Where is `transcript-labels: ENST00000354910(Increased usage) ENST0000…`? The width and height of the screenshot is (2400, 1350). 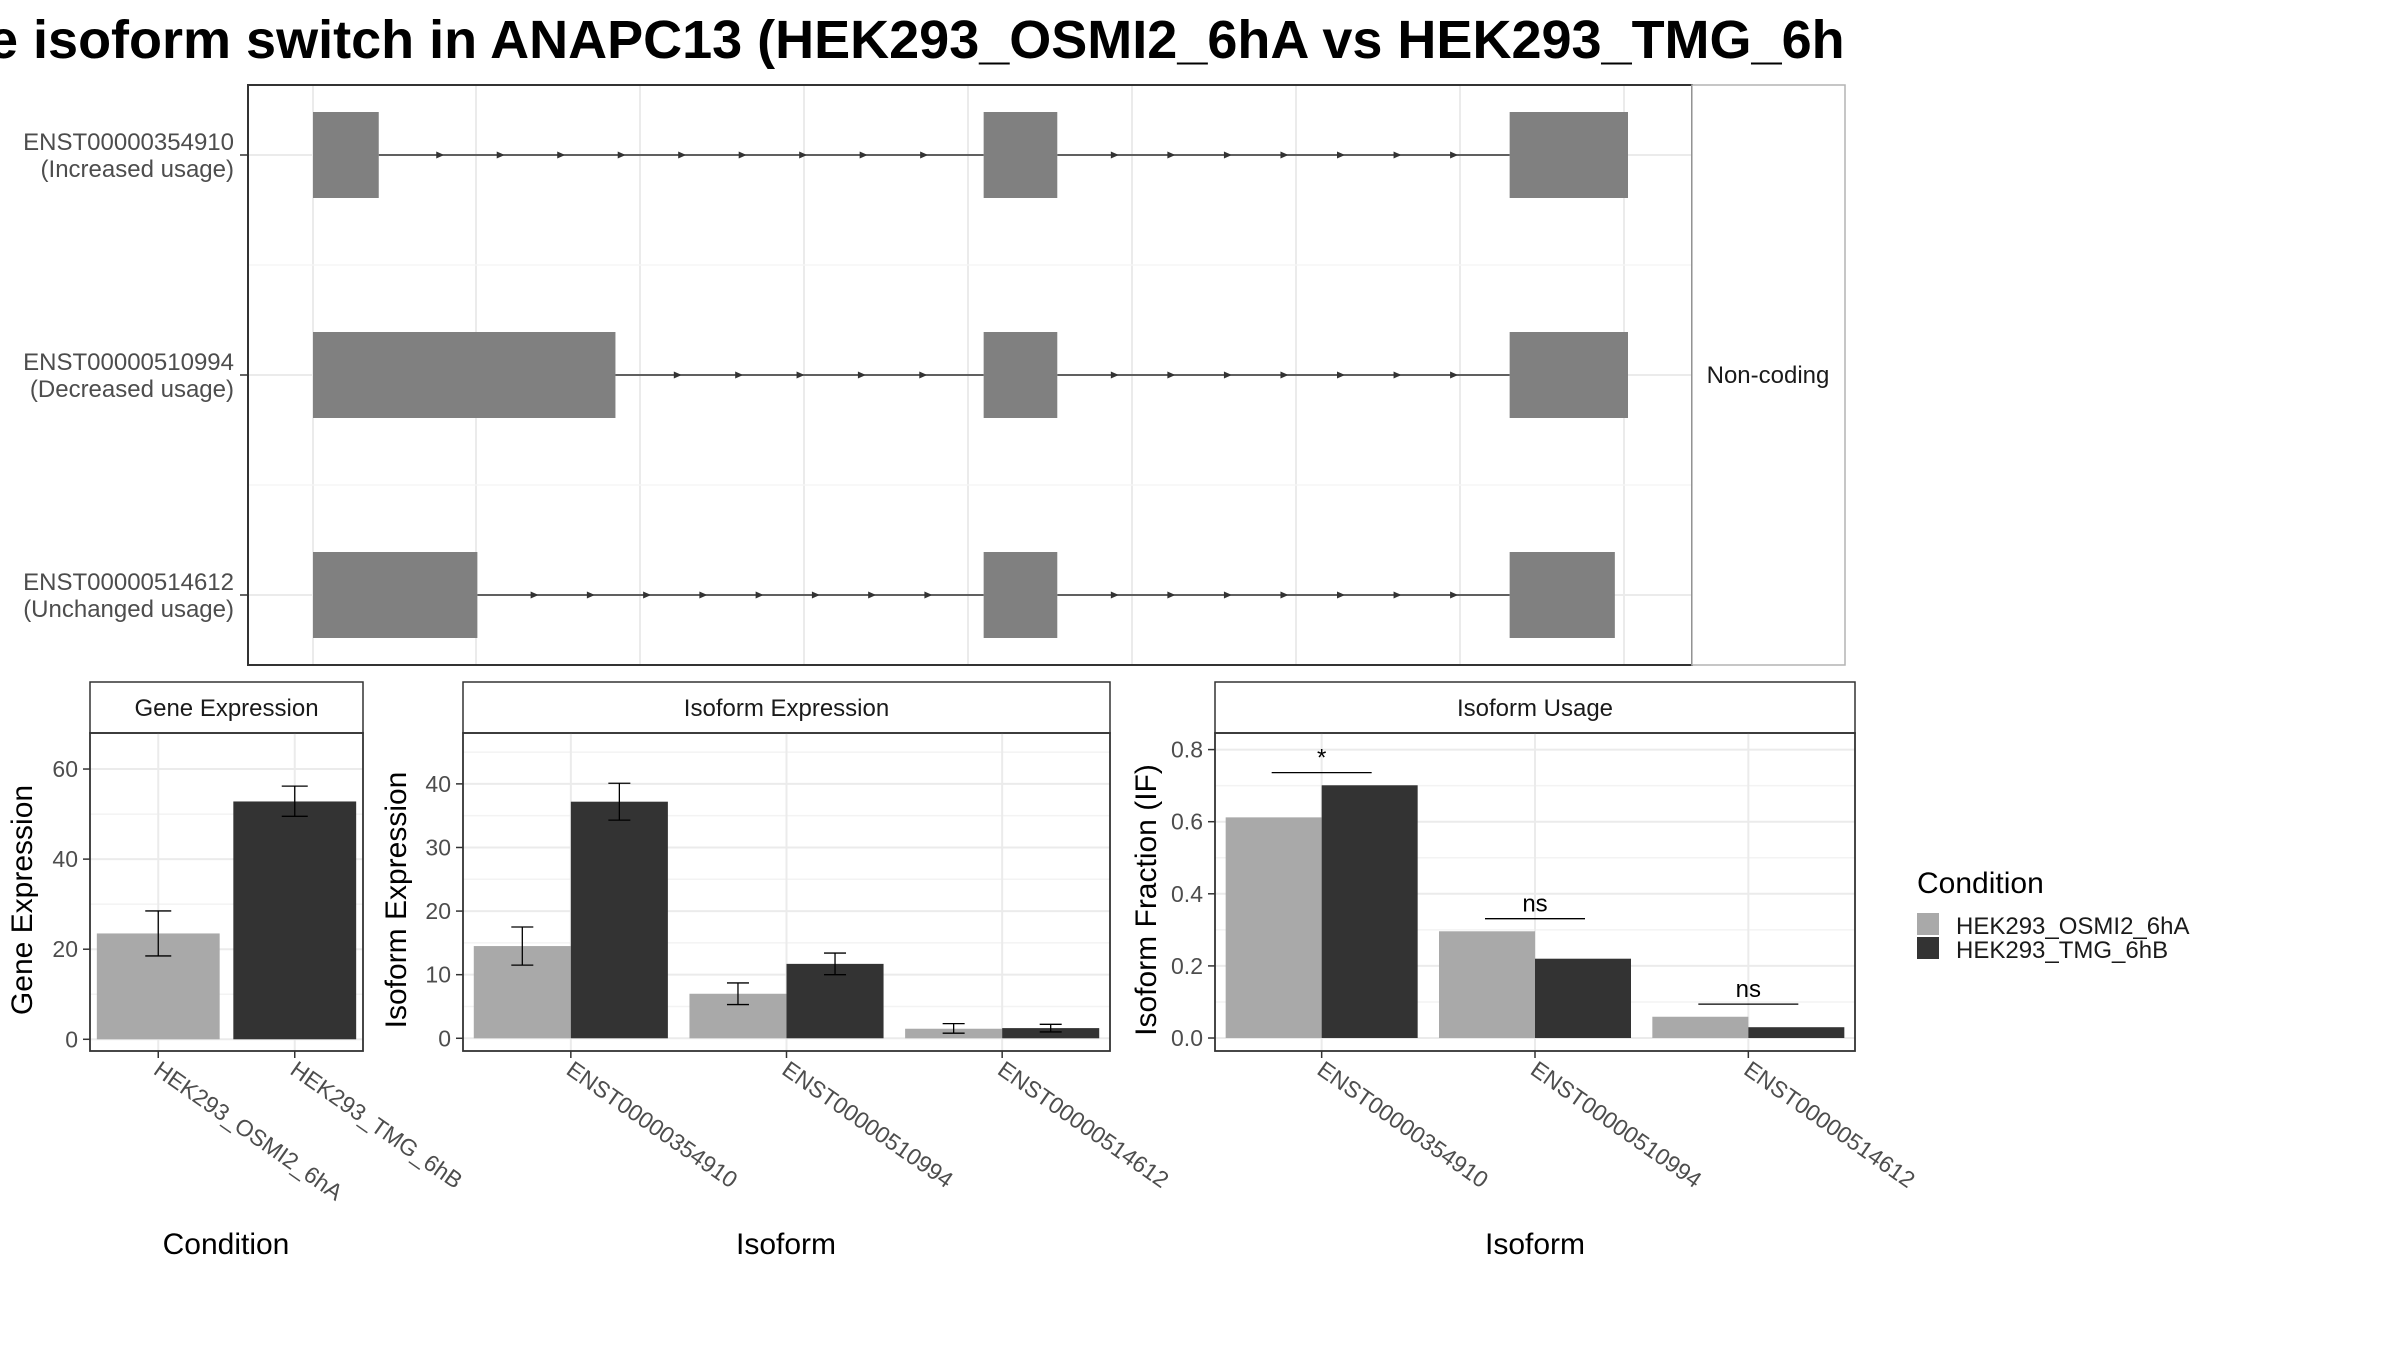
transcript-labels: ENST00000354910(Increased usage) ENST0000… is located at coordinates (135, 376).